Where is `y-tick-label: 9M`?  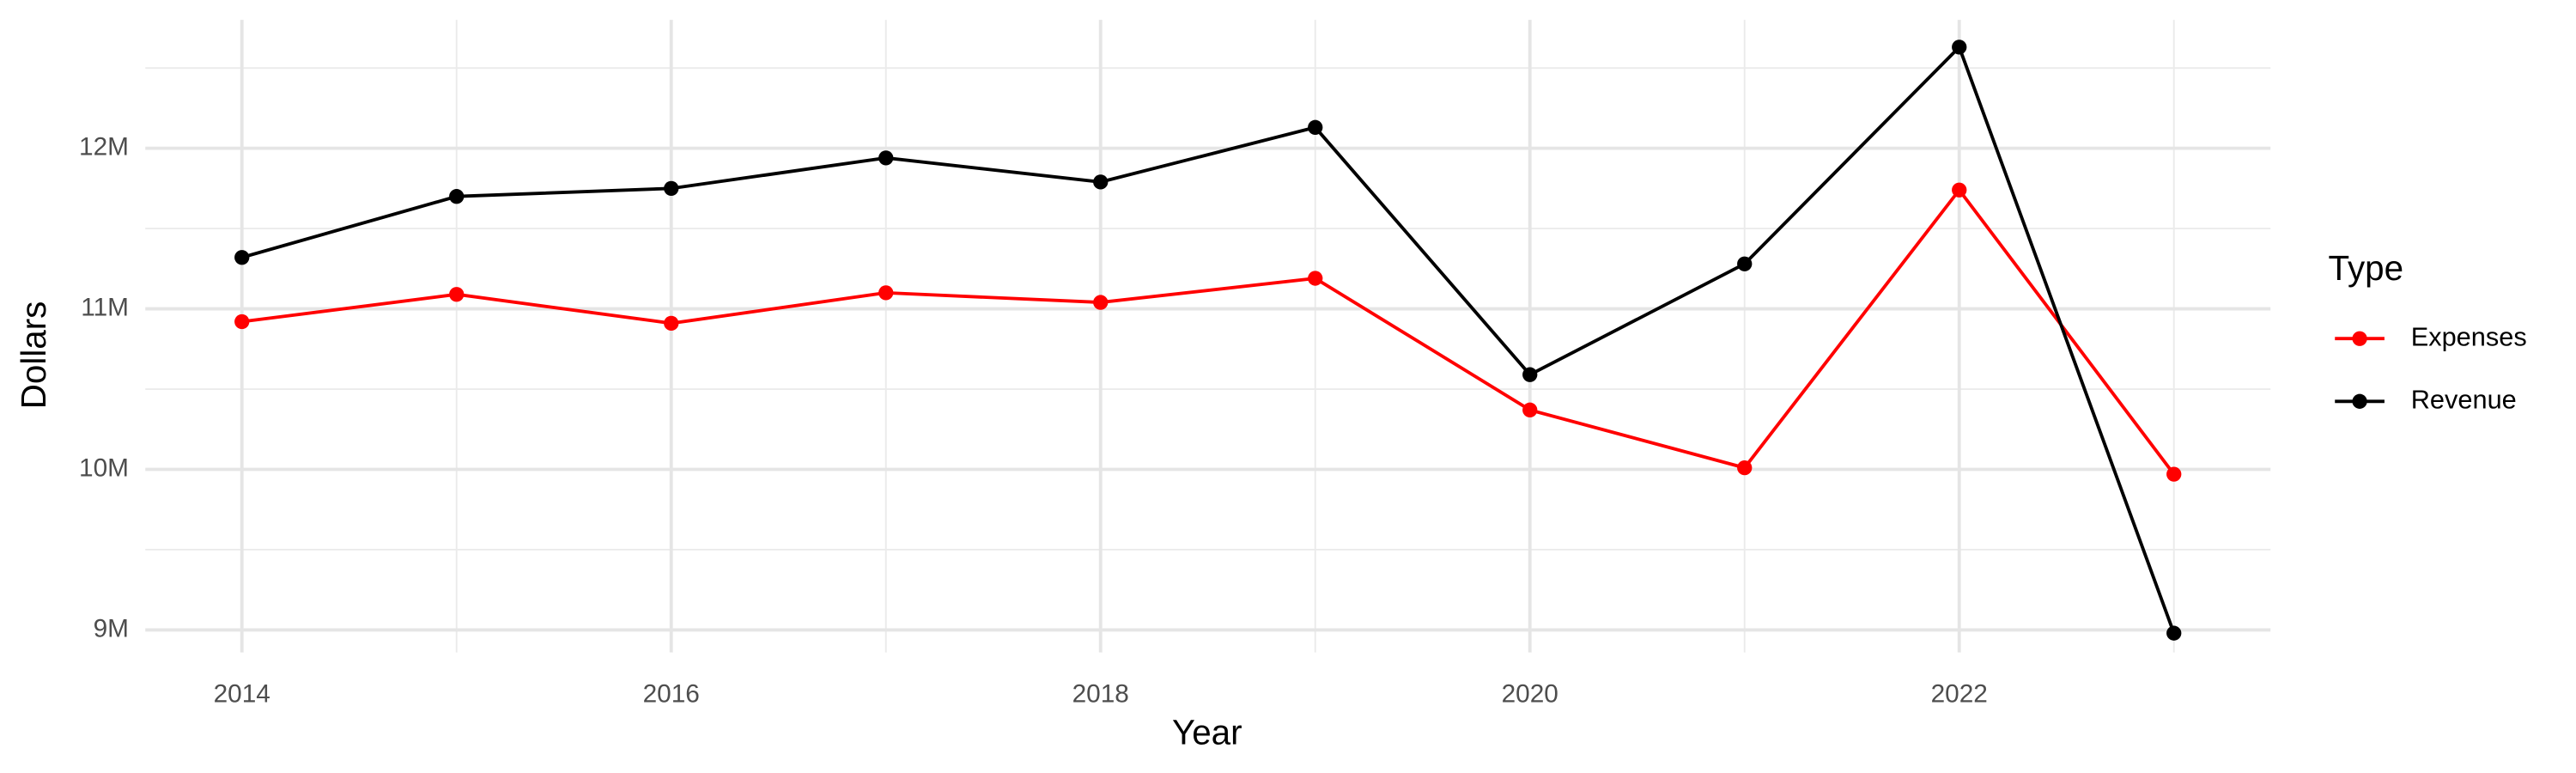 y-tick-label: 9M is located at coordinates (112, 628).